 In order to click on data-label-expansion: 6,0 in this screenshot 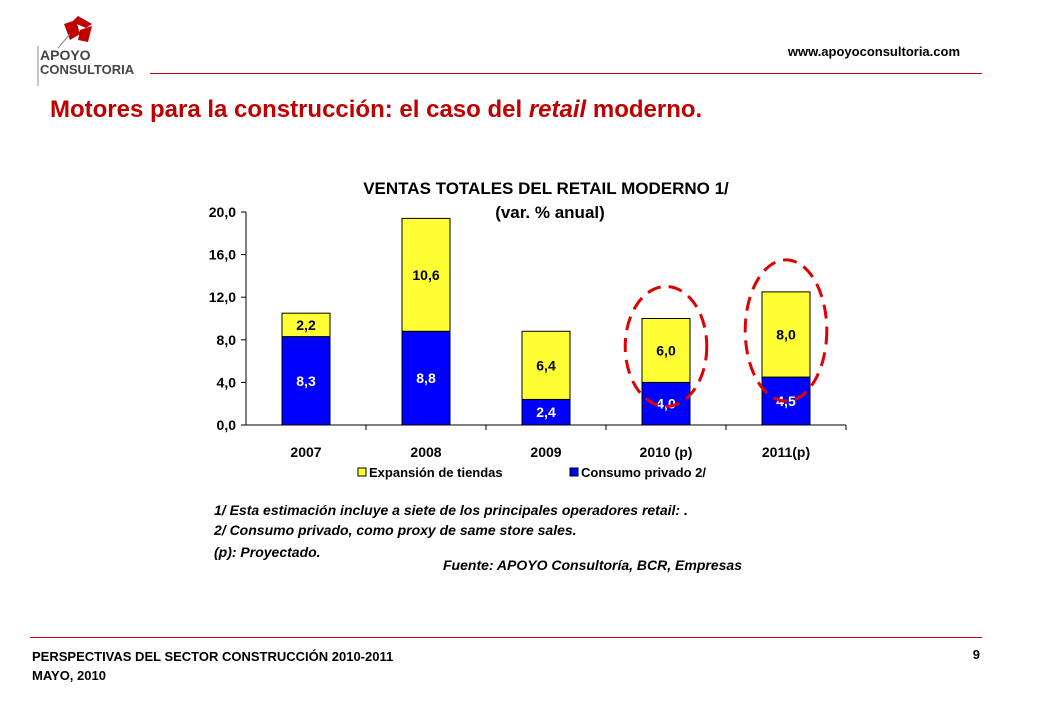, I will do `click(666, 350)`.